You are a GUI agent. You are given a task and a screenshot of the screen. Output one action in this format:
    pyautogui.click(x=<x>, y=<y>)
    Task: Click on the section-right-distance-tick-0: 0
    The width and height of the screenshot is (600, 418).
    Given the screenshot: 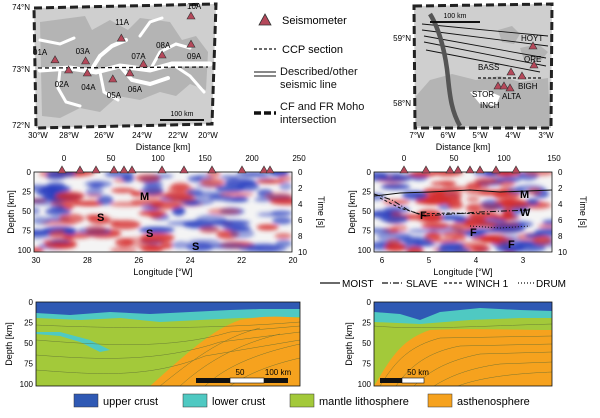 What is the action you would take?
    pyautogui.click(x=404, y=158)
    